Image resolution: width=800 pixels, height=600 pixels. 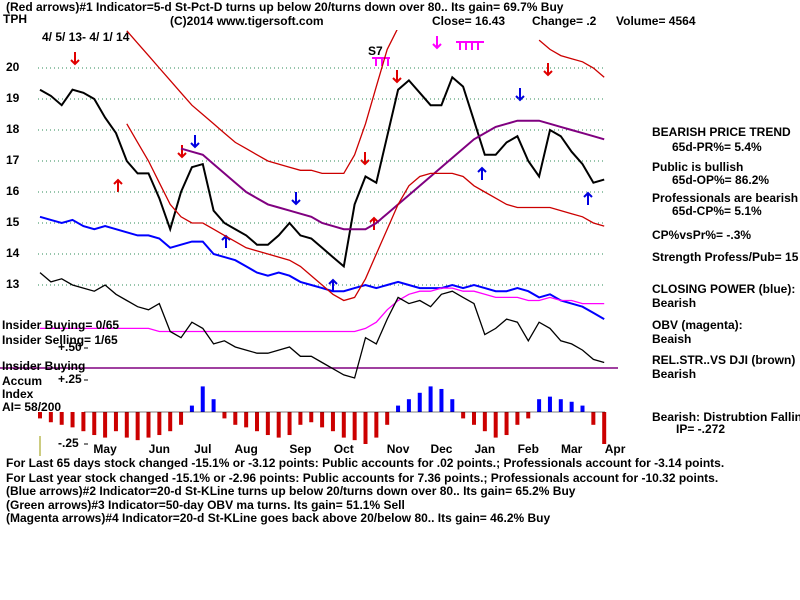 I want to click on date-range: 4/ 5/ 13- 4/ 1/ 14, so click(x=86, y=37).